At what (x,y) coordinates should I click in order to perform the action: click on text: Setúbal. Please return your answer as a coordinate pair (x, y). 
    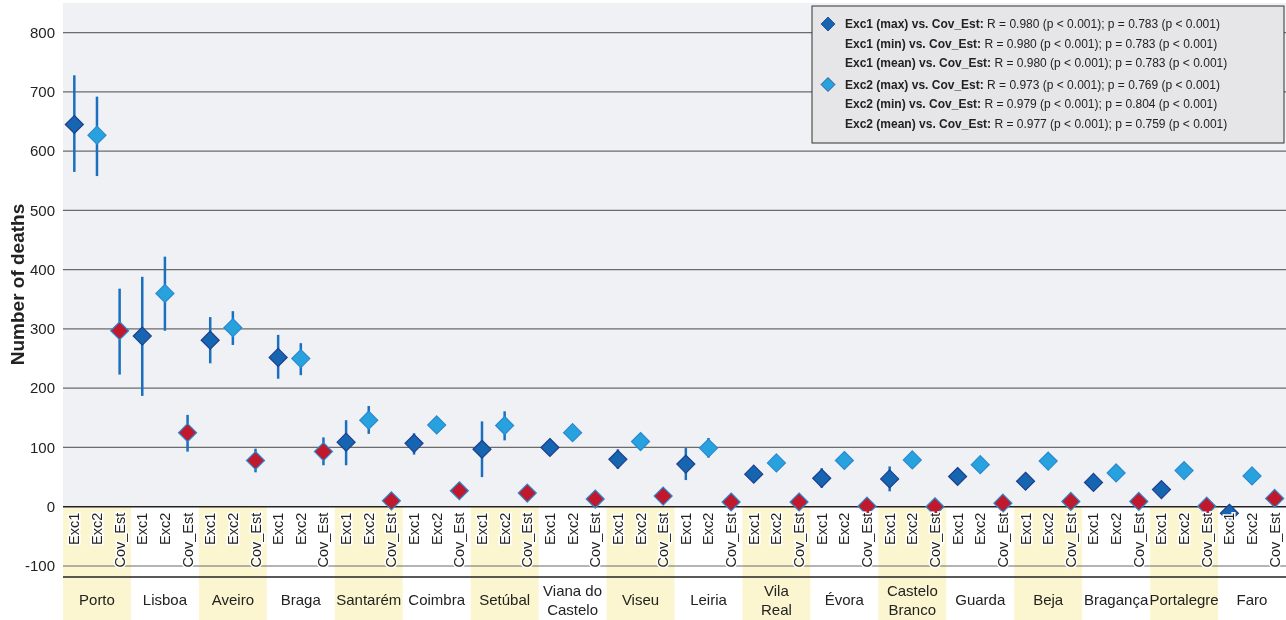
    Looking at the image, I should click on (505, 599).